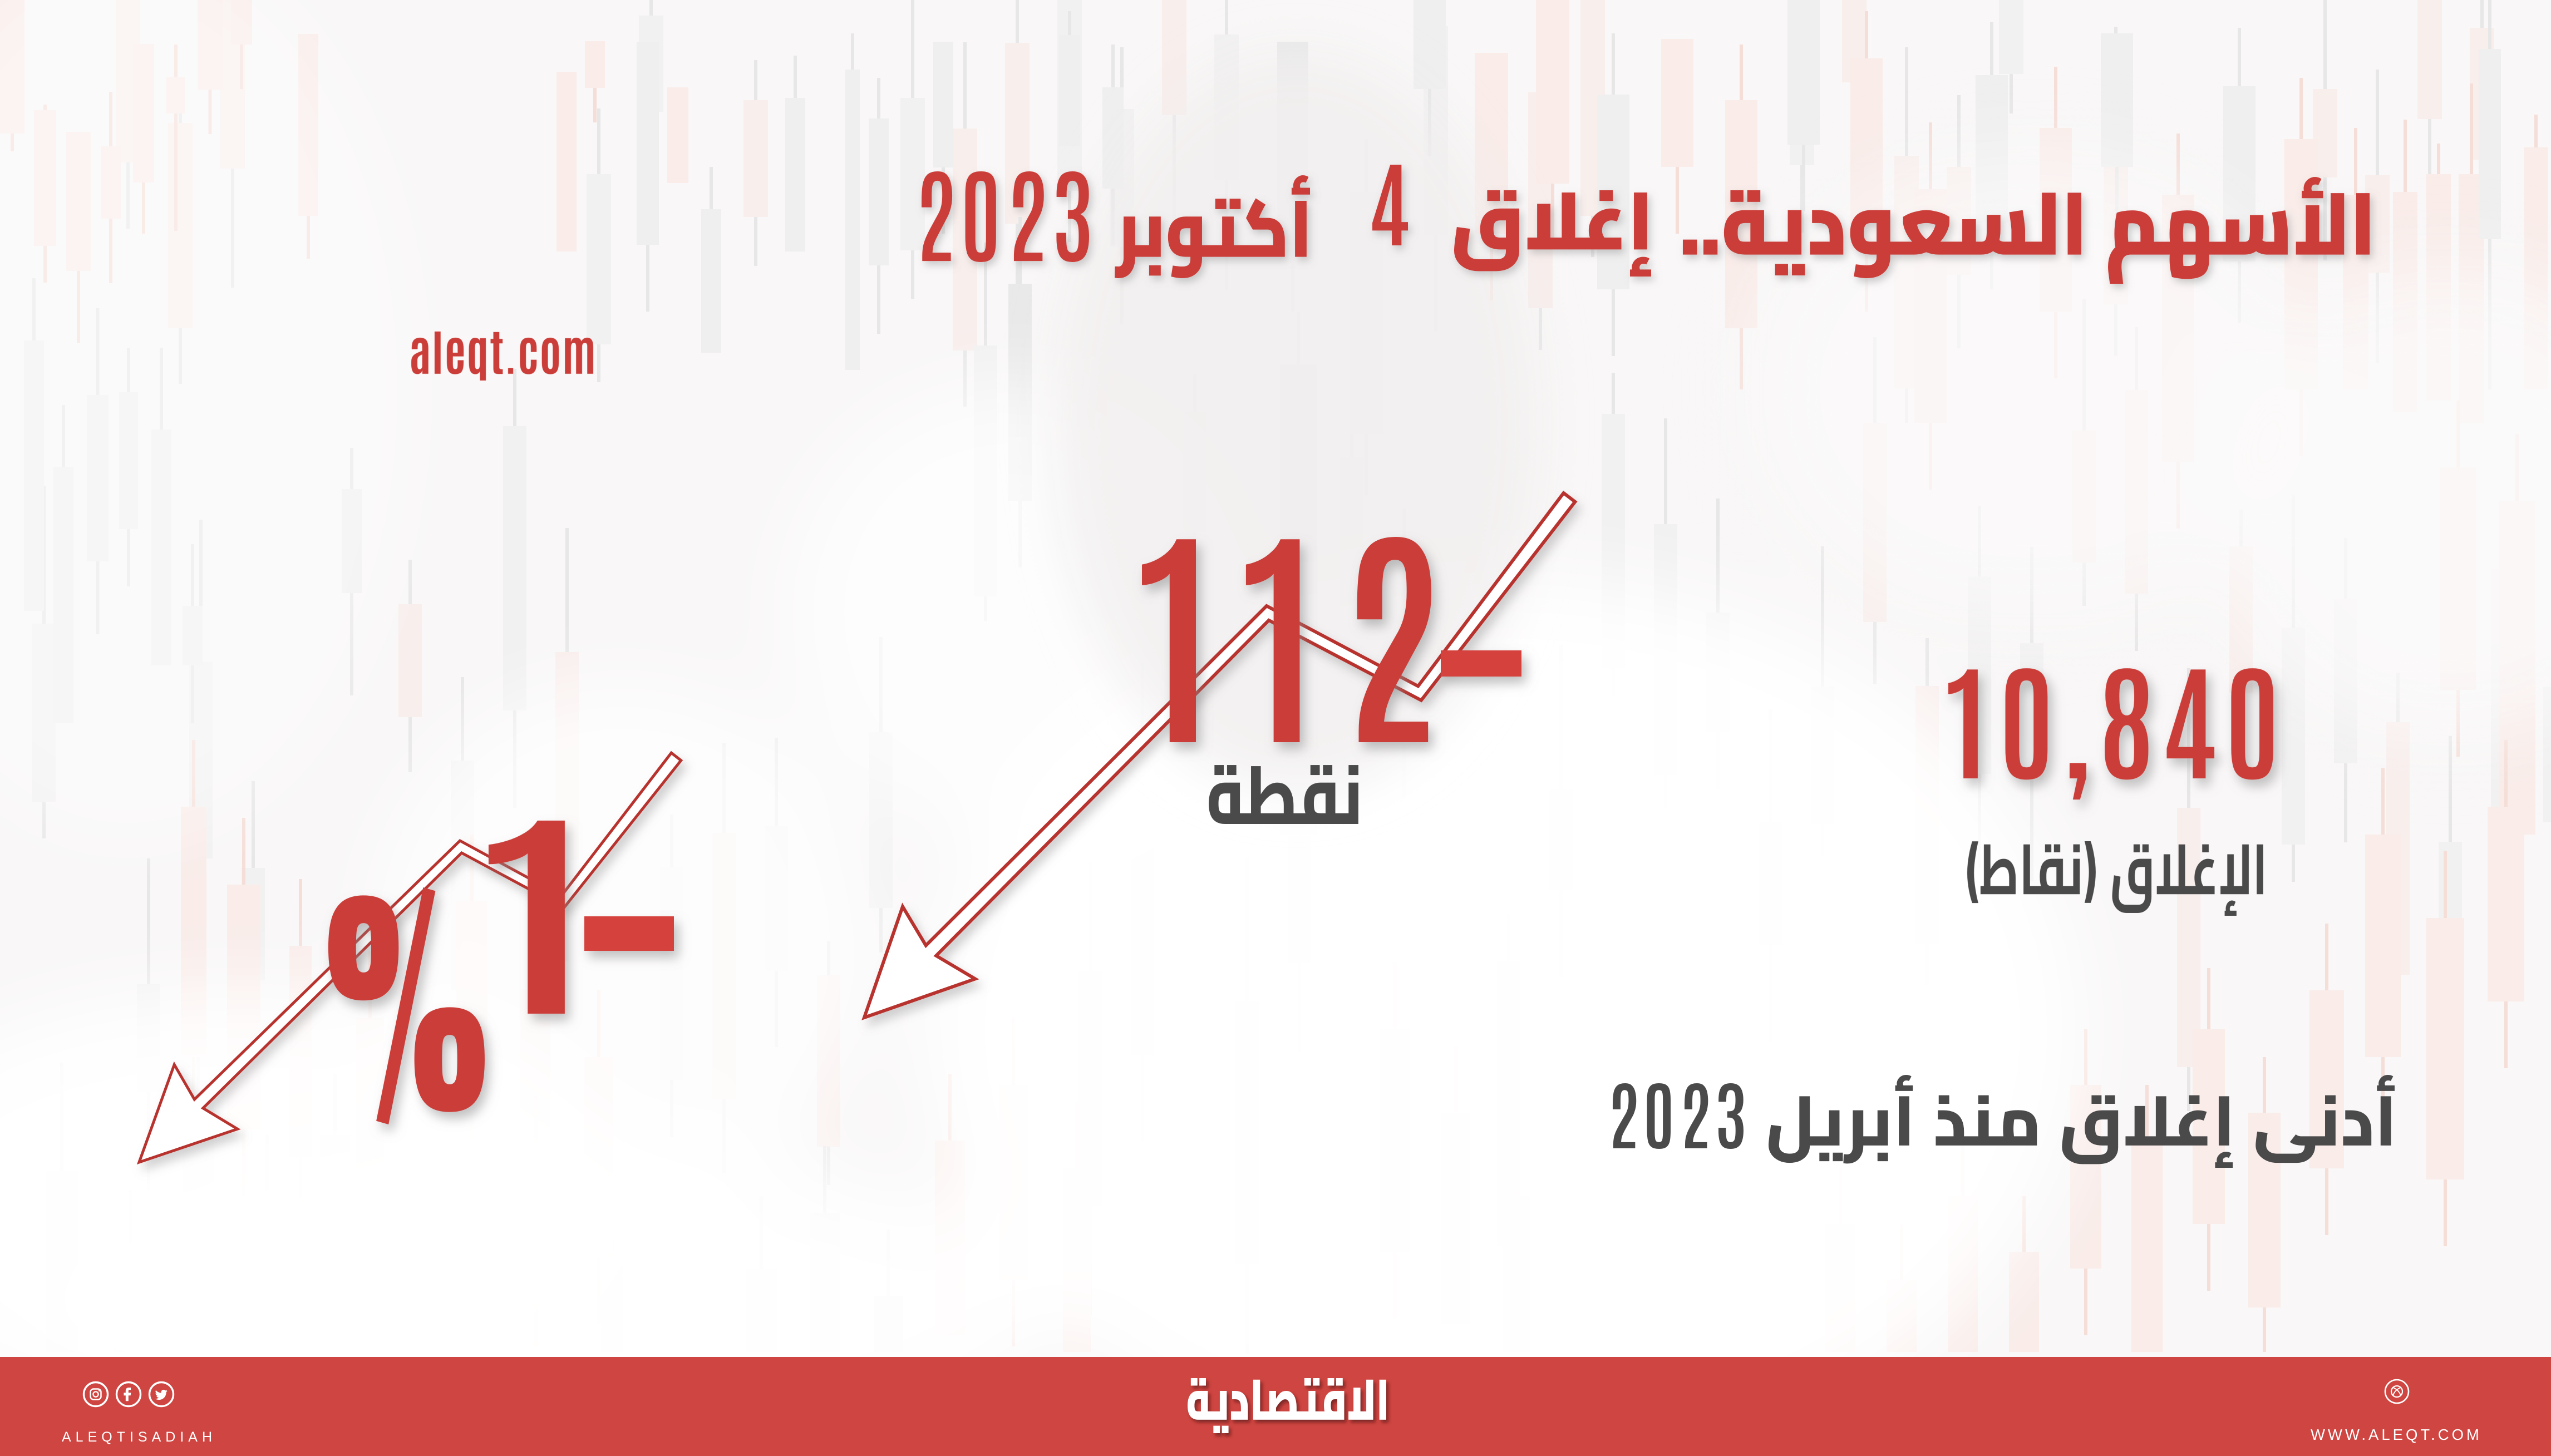  What do you see at coordinates (2396, 1434) in the screenshot?
I see `svg-text: WWW.ALEQT.COM` at bounding box center [2396, 1434].